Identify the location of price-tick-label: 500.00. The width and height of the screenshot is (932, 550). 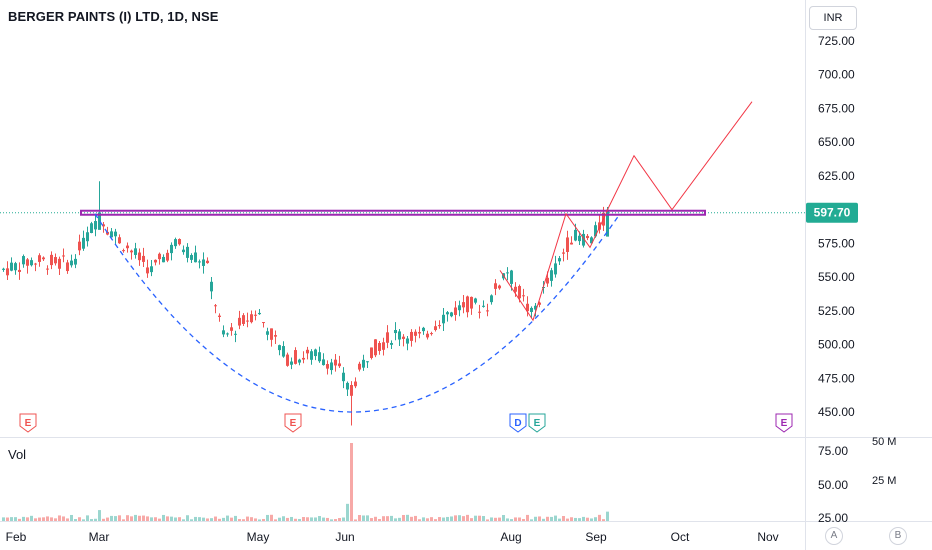
(836, 345).